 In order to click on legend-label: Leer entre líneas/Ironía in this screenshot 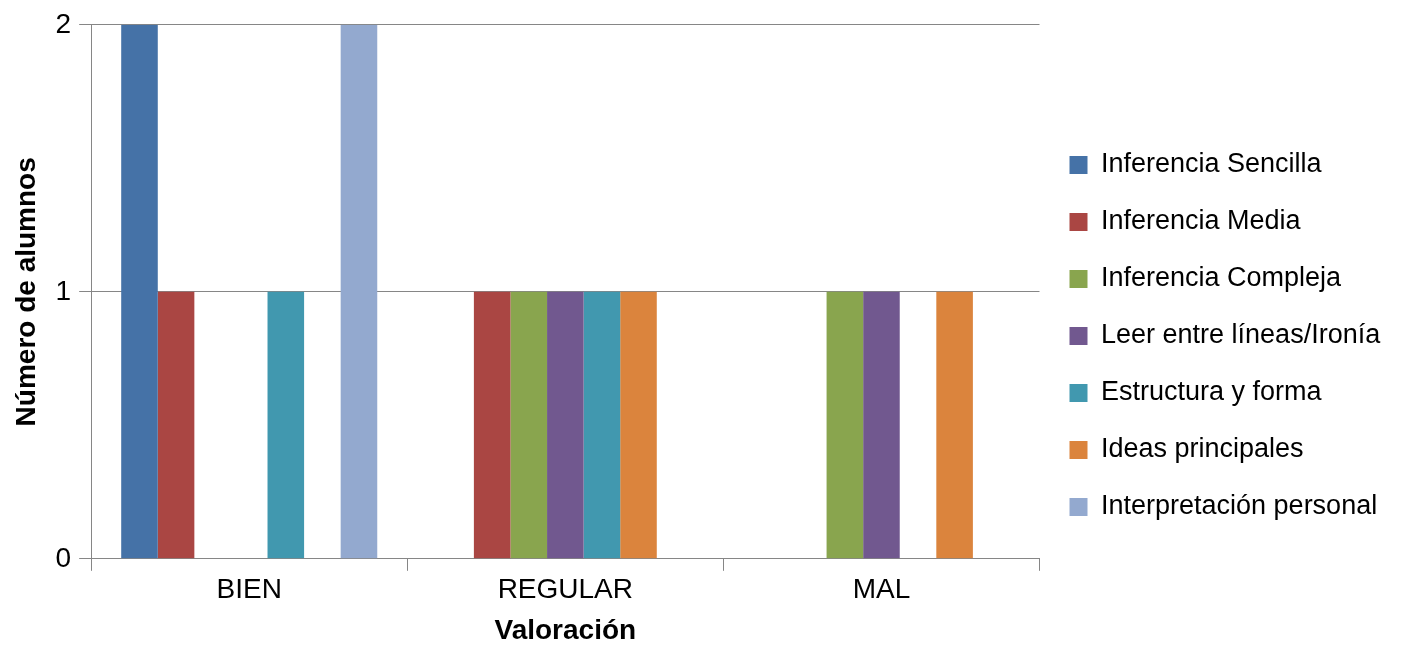, I will do `click(1241, 334)`.